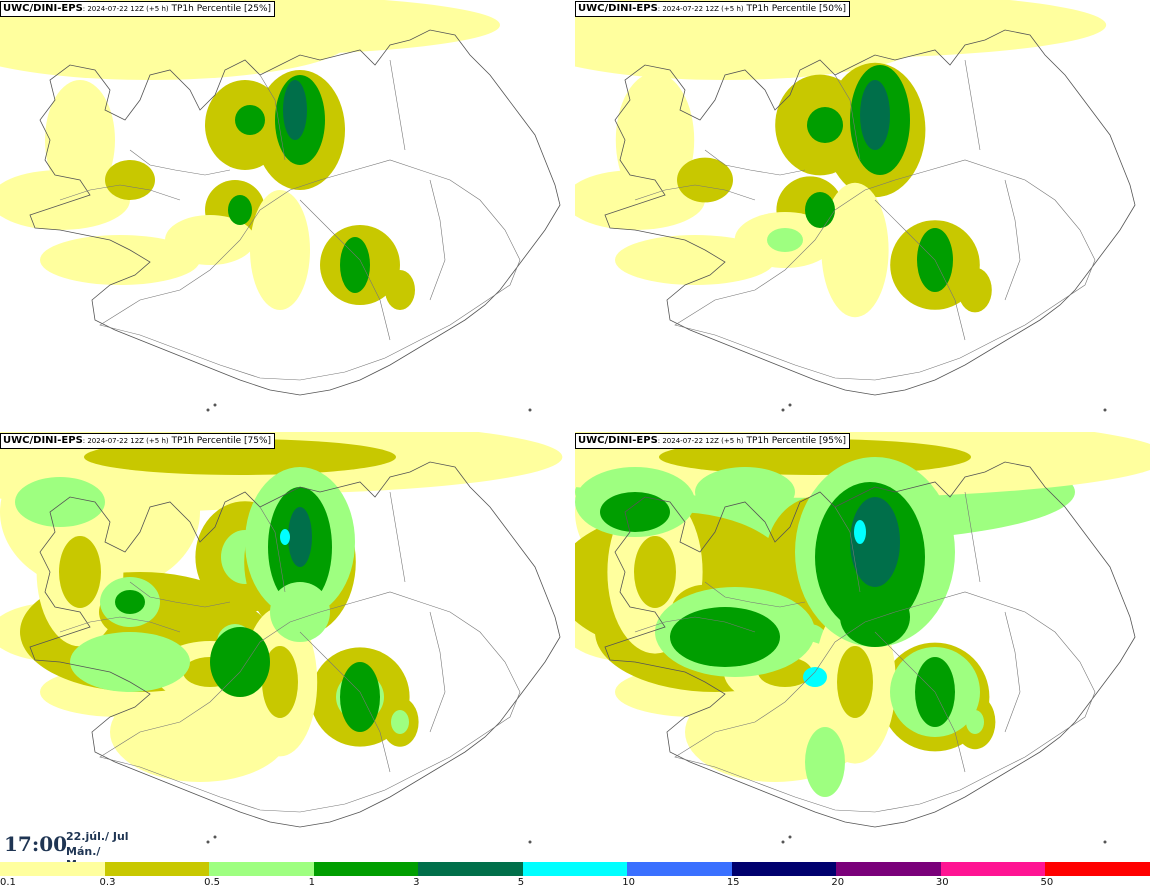 This screenshot has height=891, width=1150. I want to click on colorbar-tick-label: 0.1, so click(8, 882).